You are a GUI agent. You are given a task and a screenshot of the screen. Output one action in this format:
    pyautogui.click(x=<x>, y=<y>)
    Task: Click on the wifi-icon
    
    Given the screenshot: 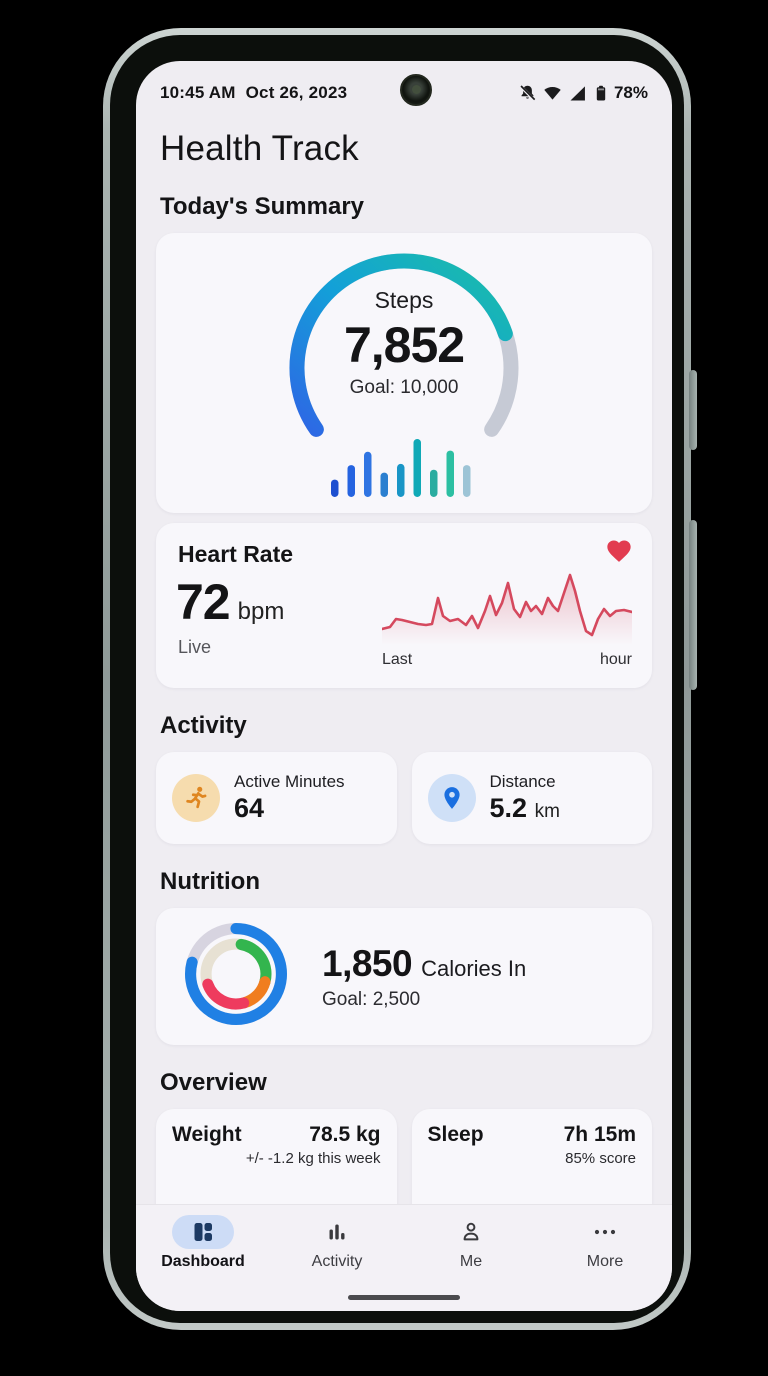 What is the action you would take?
    pyautogui.click(x=552, y=93)
    